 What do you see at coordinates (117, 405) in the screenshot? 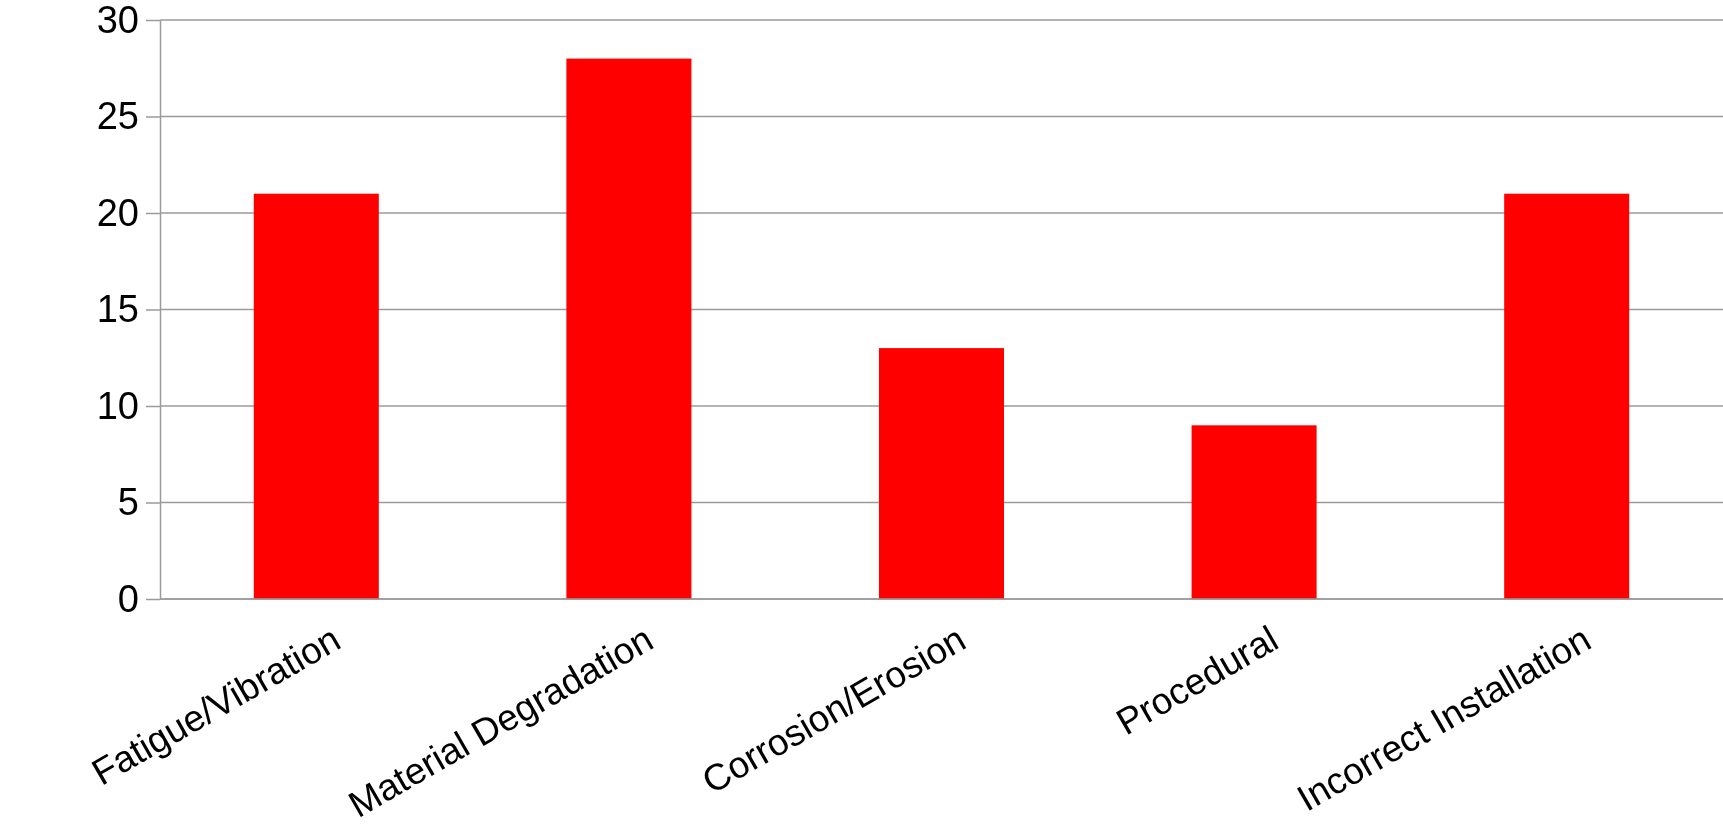
I see `y-tick-label: 10` at bounding box center [117, 405].